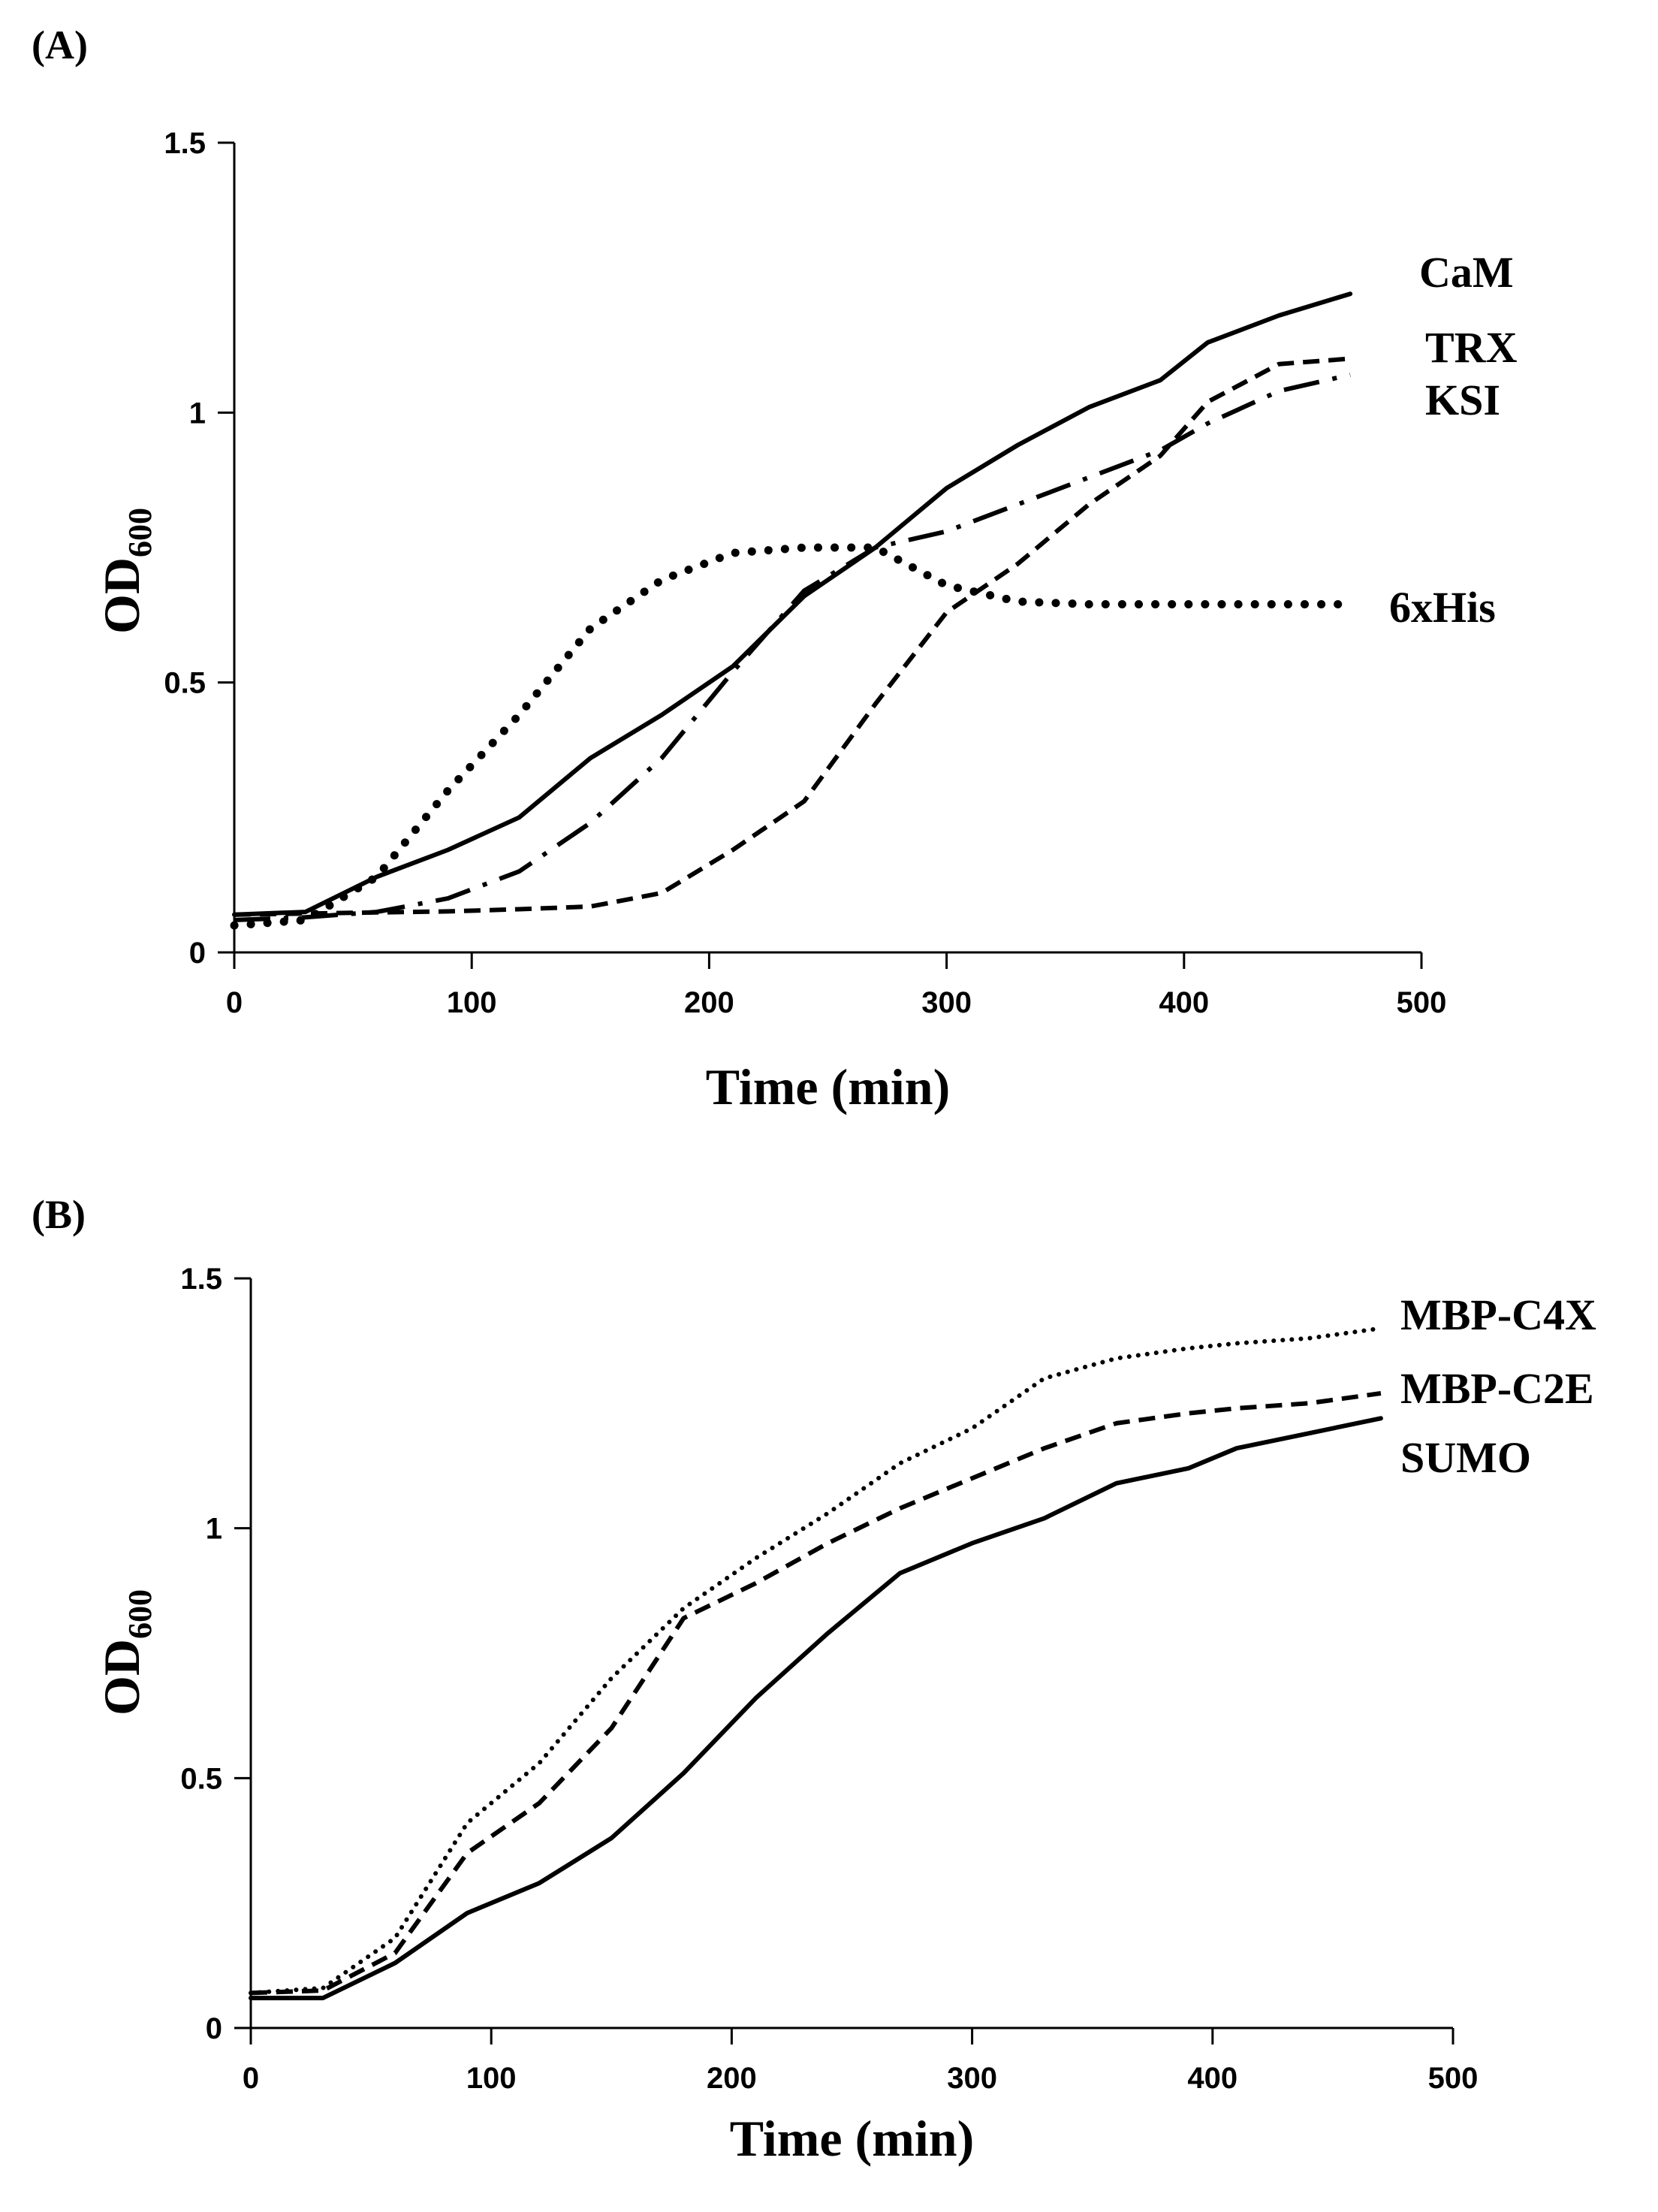 This screenshot has height=2212, width=1658. I want to click on series-line-6xhis, so click(792, 736).